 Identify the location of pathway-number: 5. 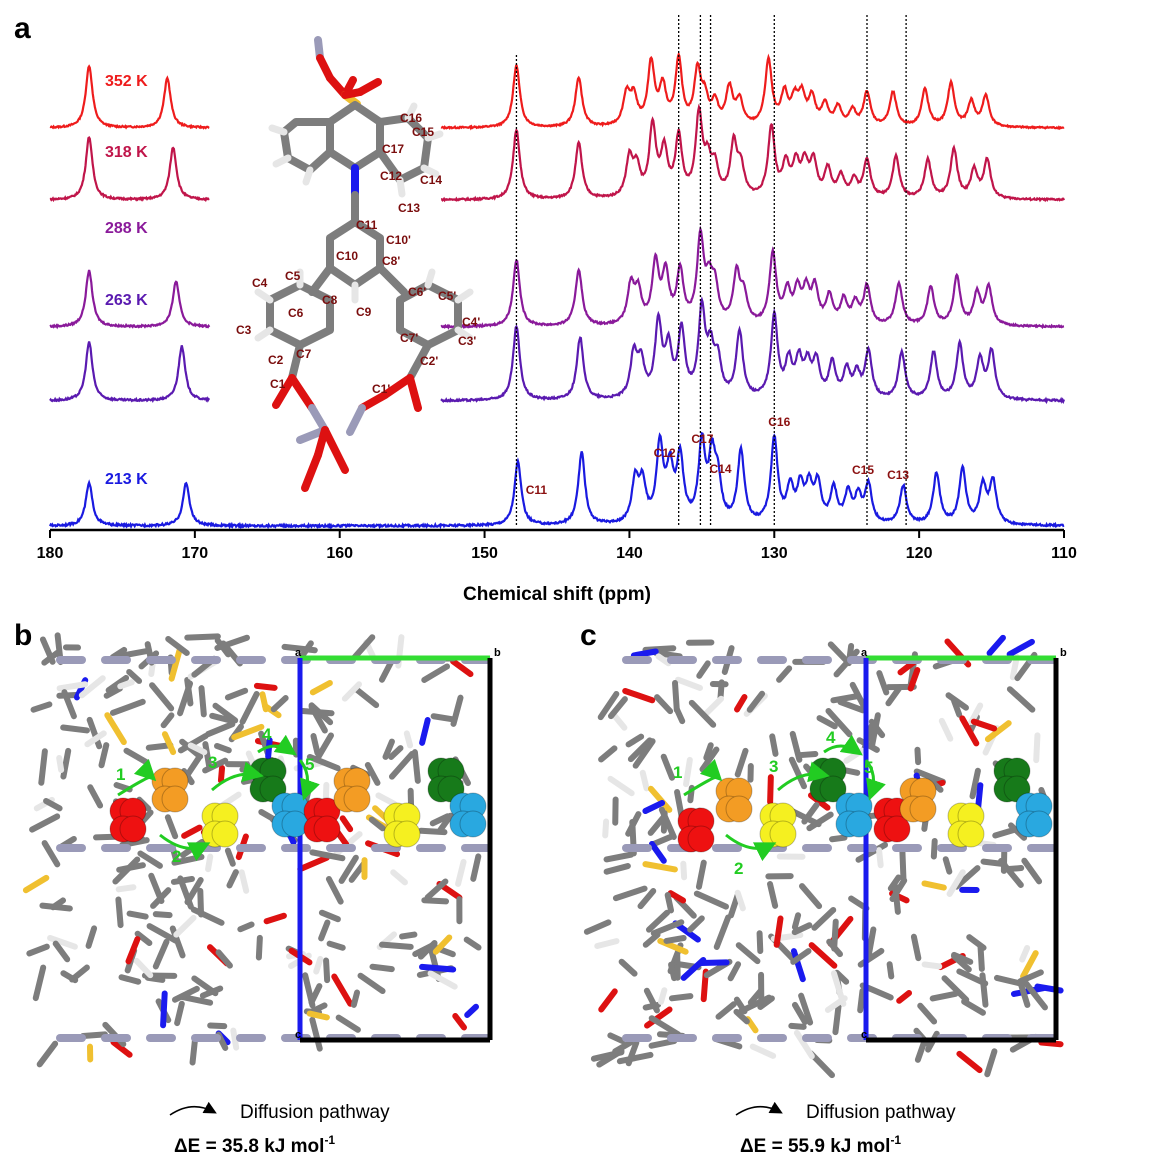
(868, 767).